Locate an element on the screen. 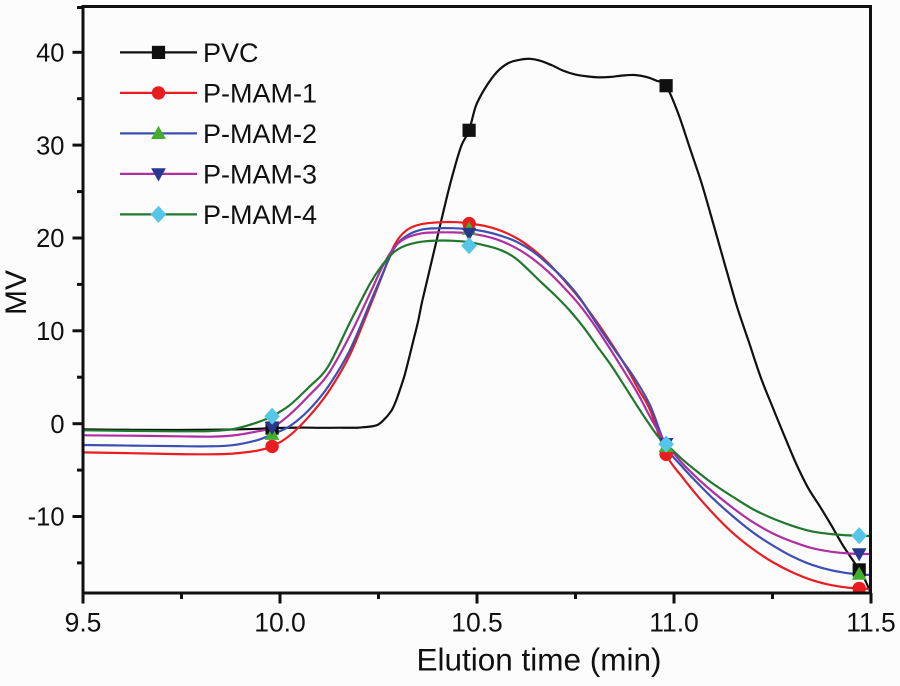 The width and height of the screenshot is (900, 686). svg-text: P-MAM-1 is located at coordinates (260, 94).